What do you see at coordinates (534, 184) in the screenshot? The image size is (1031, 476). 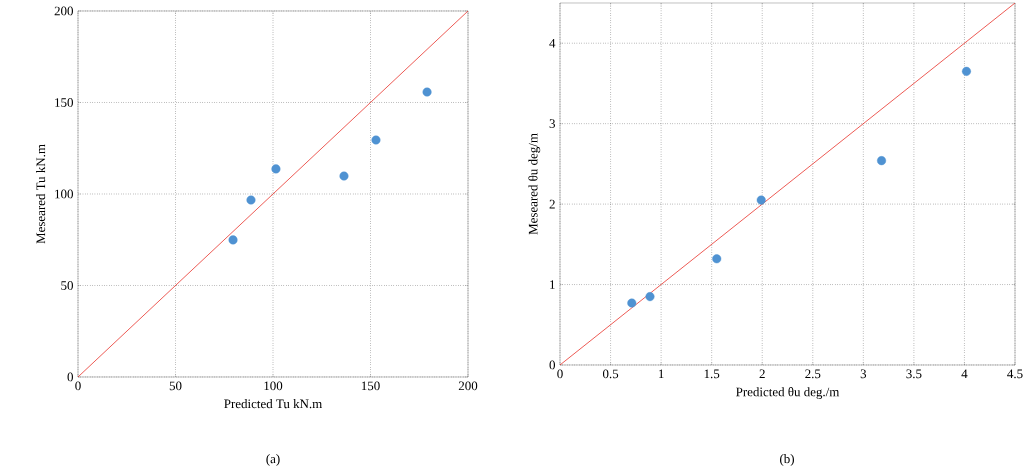 I see `y-axis-title: Meseared θu deg/m` at bounding box center [534, 184].